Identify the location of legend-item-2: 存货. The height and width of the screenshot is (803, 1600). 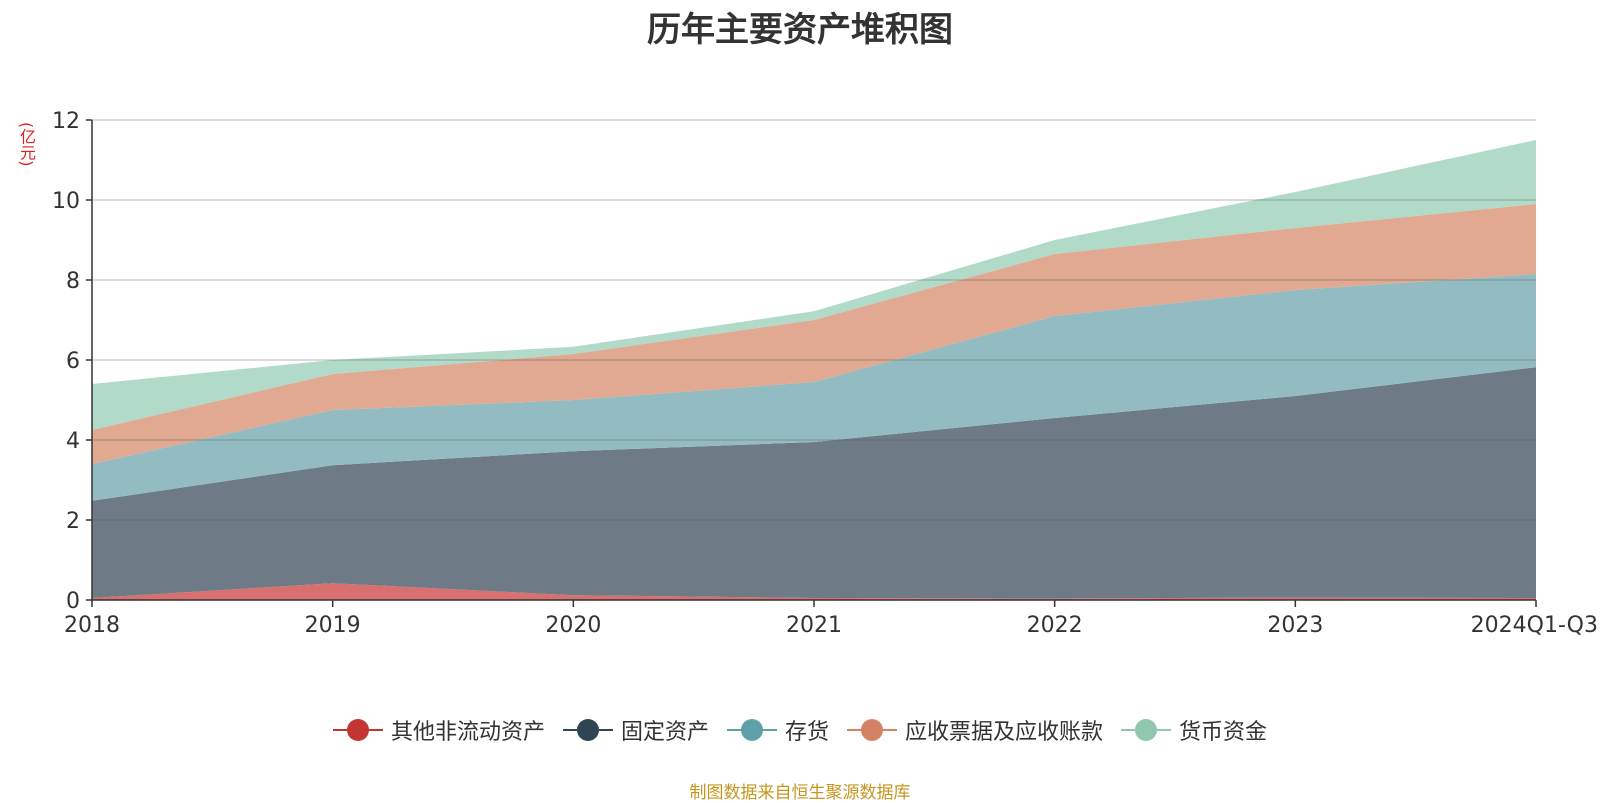
(777, 730).